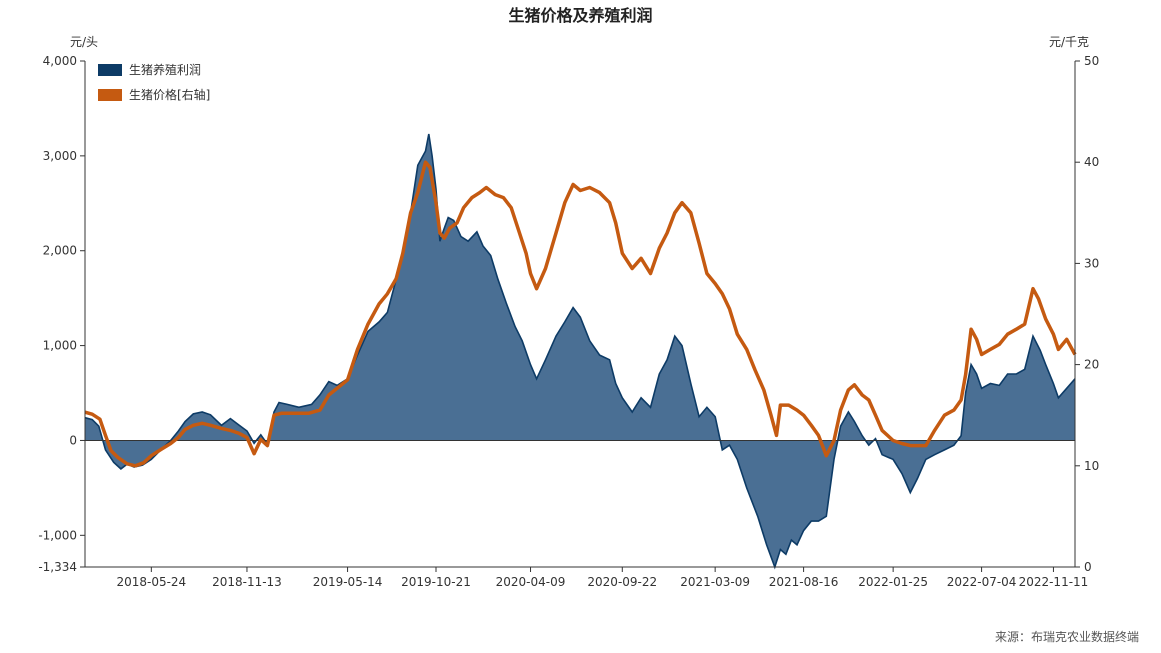 This screenshot has width=1161, height=653. What do you see at coordinates (1069, 42) in the screenshot?
I see `right-axis-unit: 元/千克` at bounding box center [1069, 42].